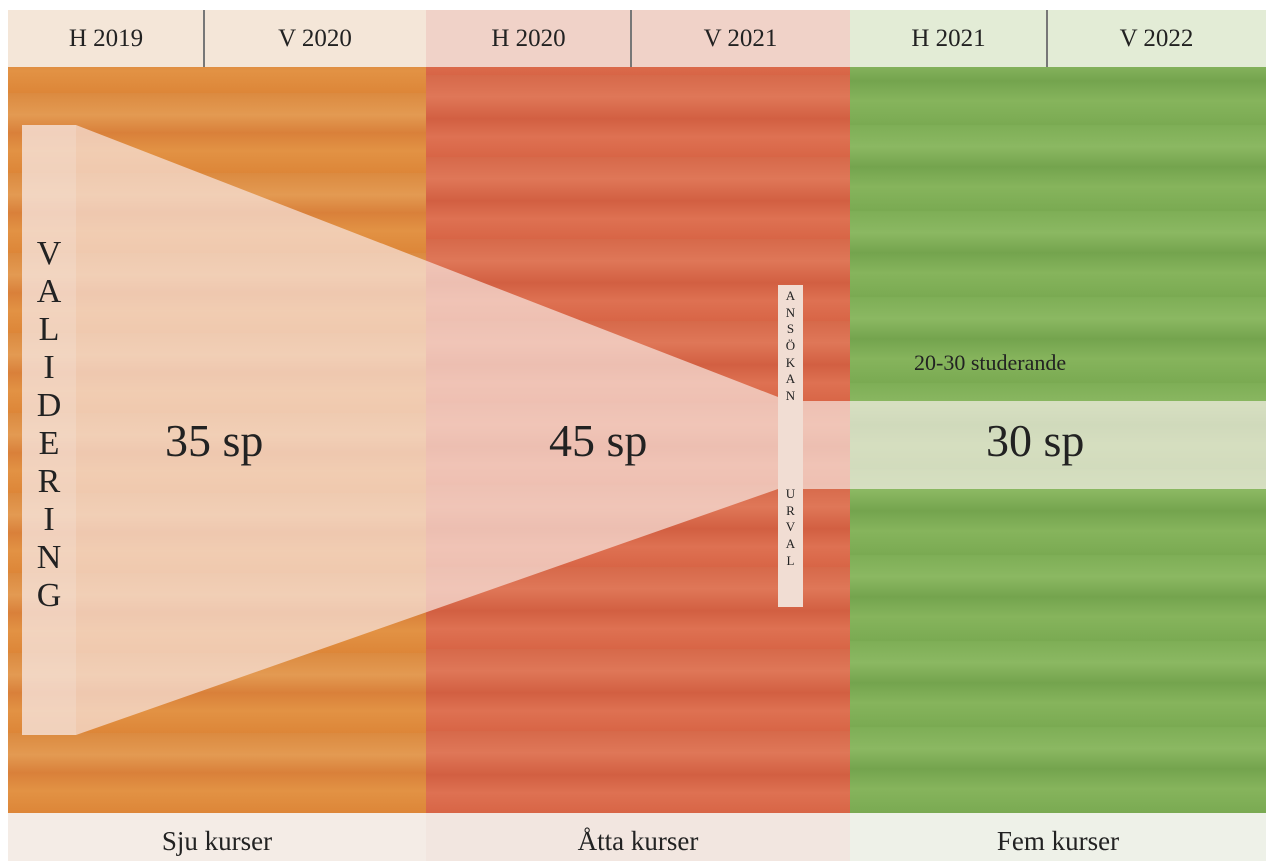 The width and height of the screenshot is (1266, 861). What do you see at coordinates (49, 443) in the screenshot?
I see `validering-letter: E` at bounding box center [49, 443].